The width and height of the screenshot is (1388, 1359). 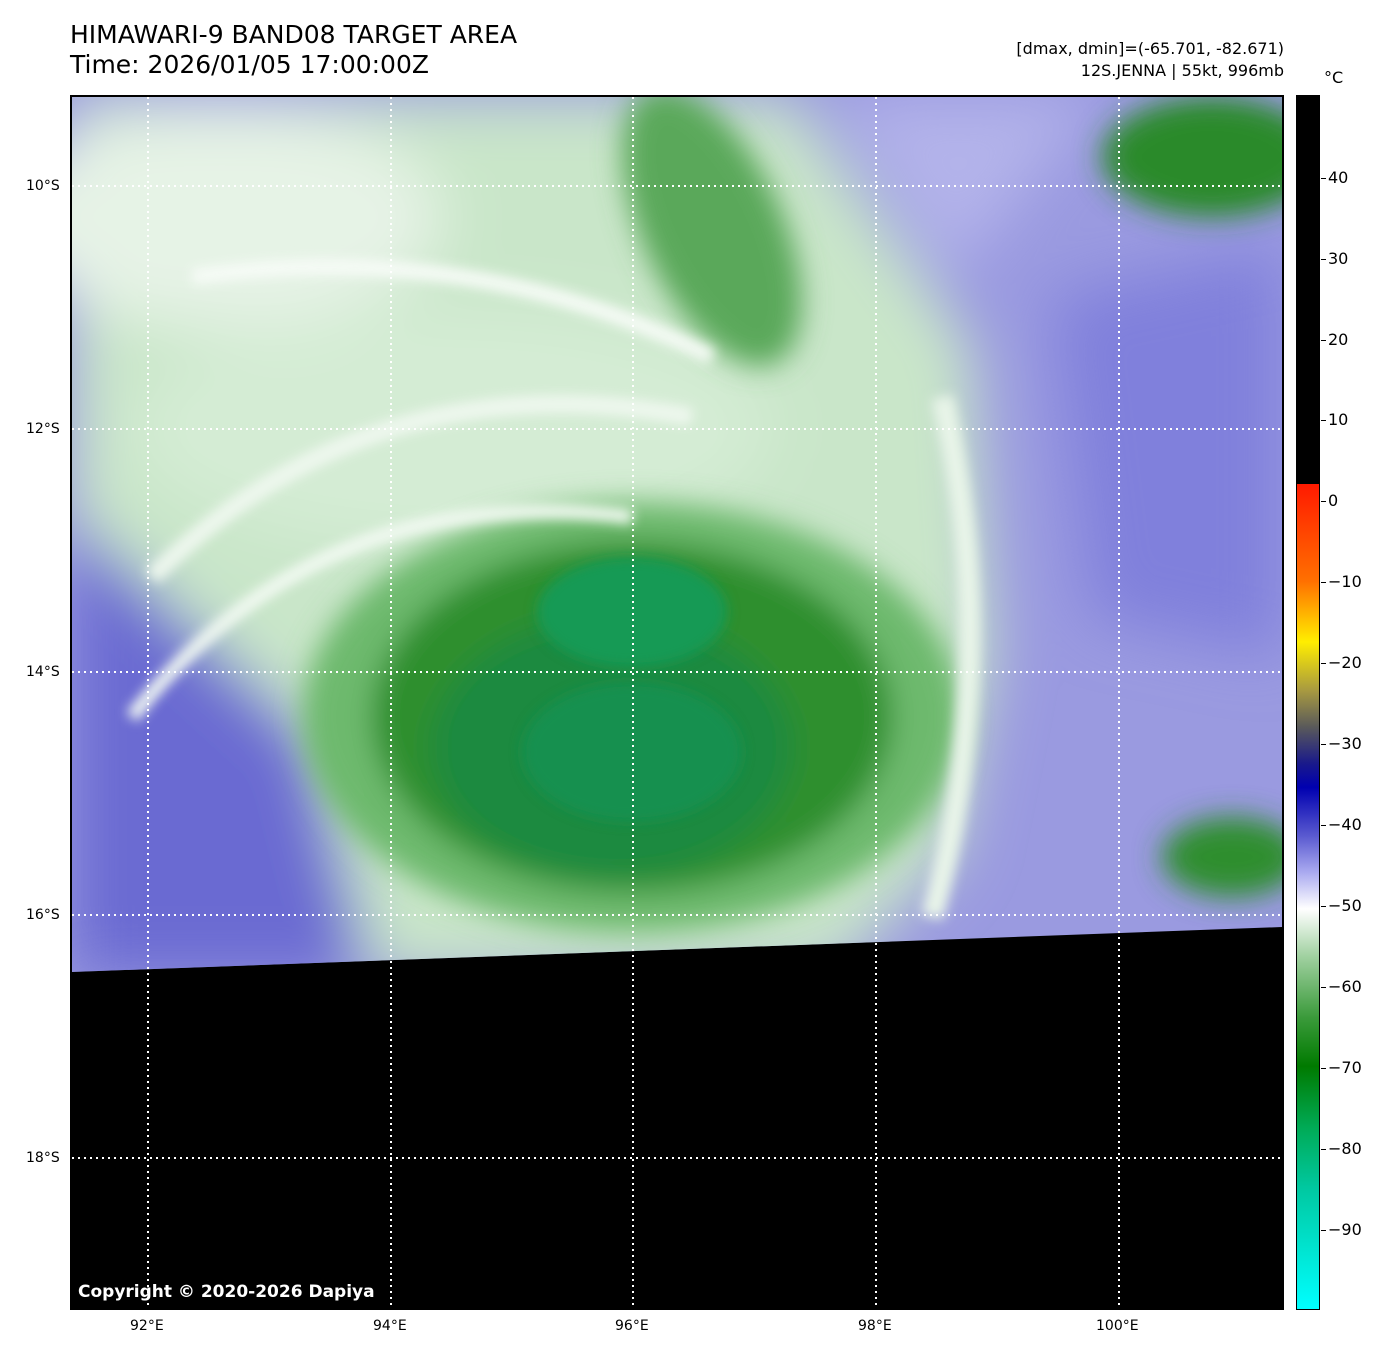 I want to click on colorbar-label: −40, so click(x=1345, y=824).